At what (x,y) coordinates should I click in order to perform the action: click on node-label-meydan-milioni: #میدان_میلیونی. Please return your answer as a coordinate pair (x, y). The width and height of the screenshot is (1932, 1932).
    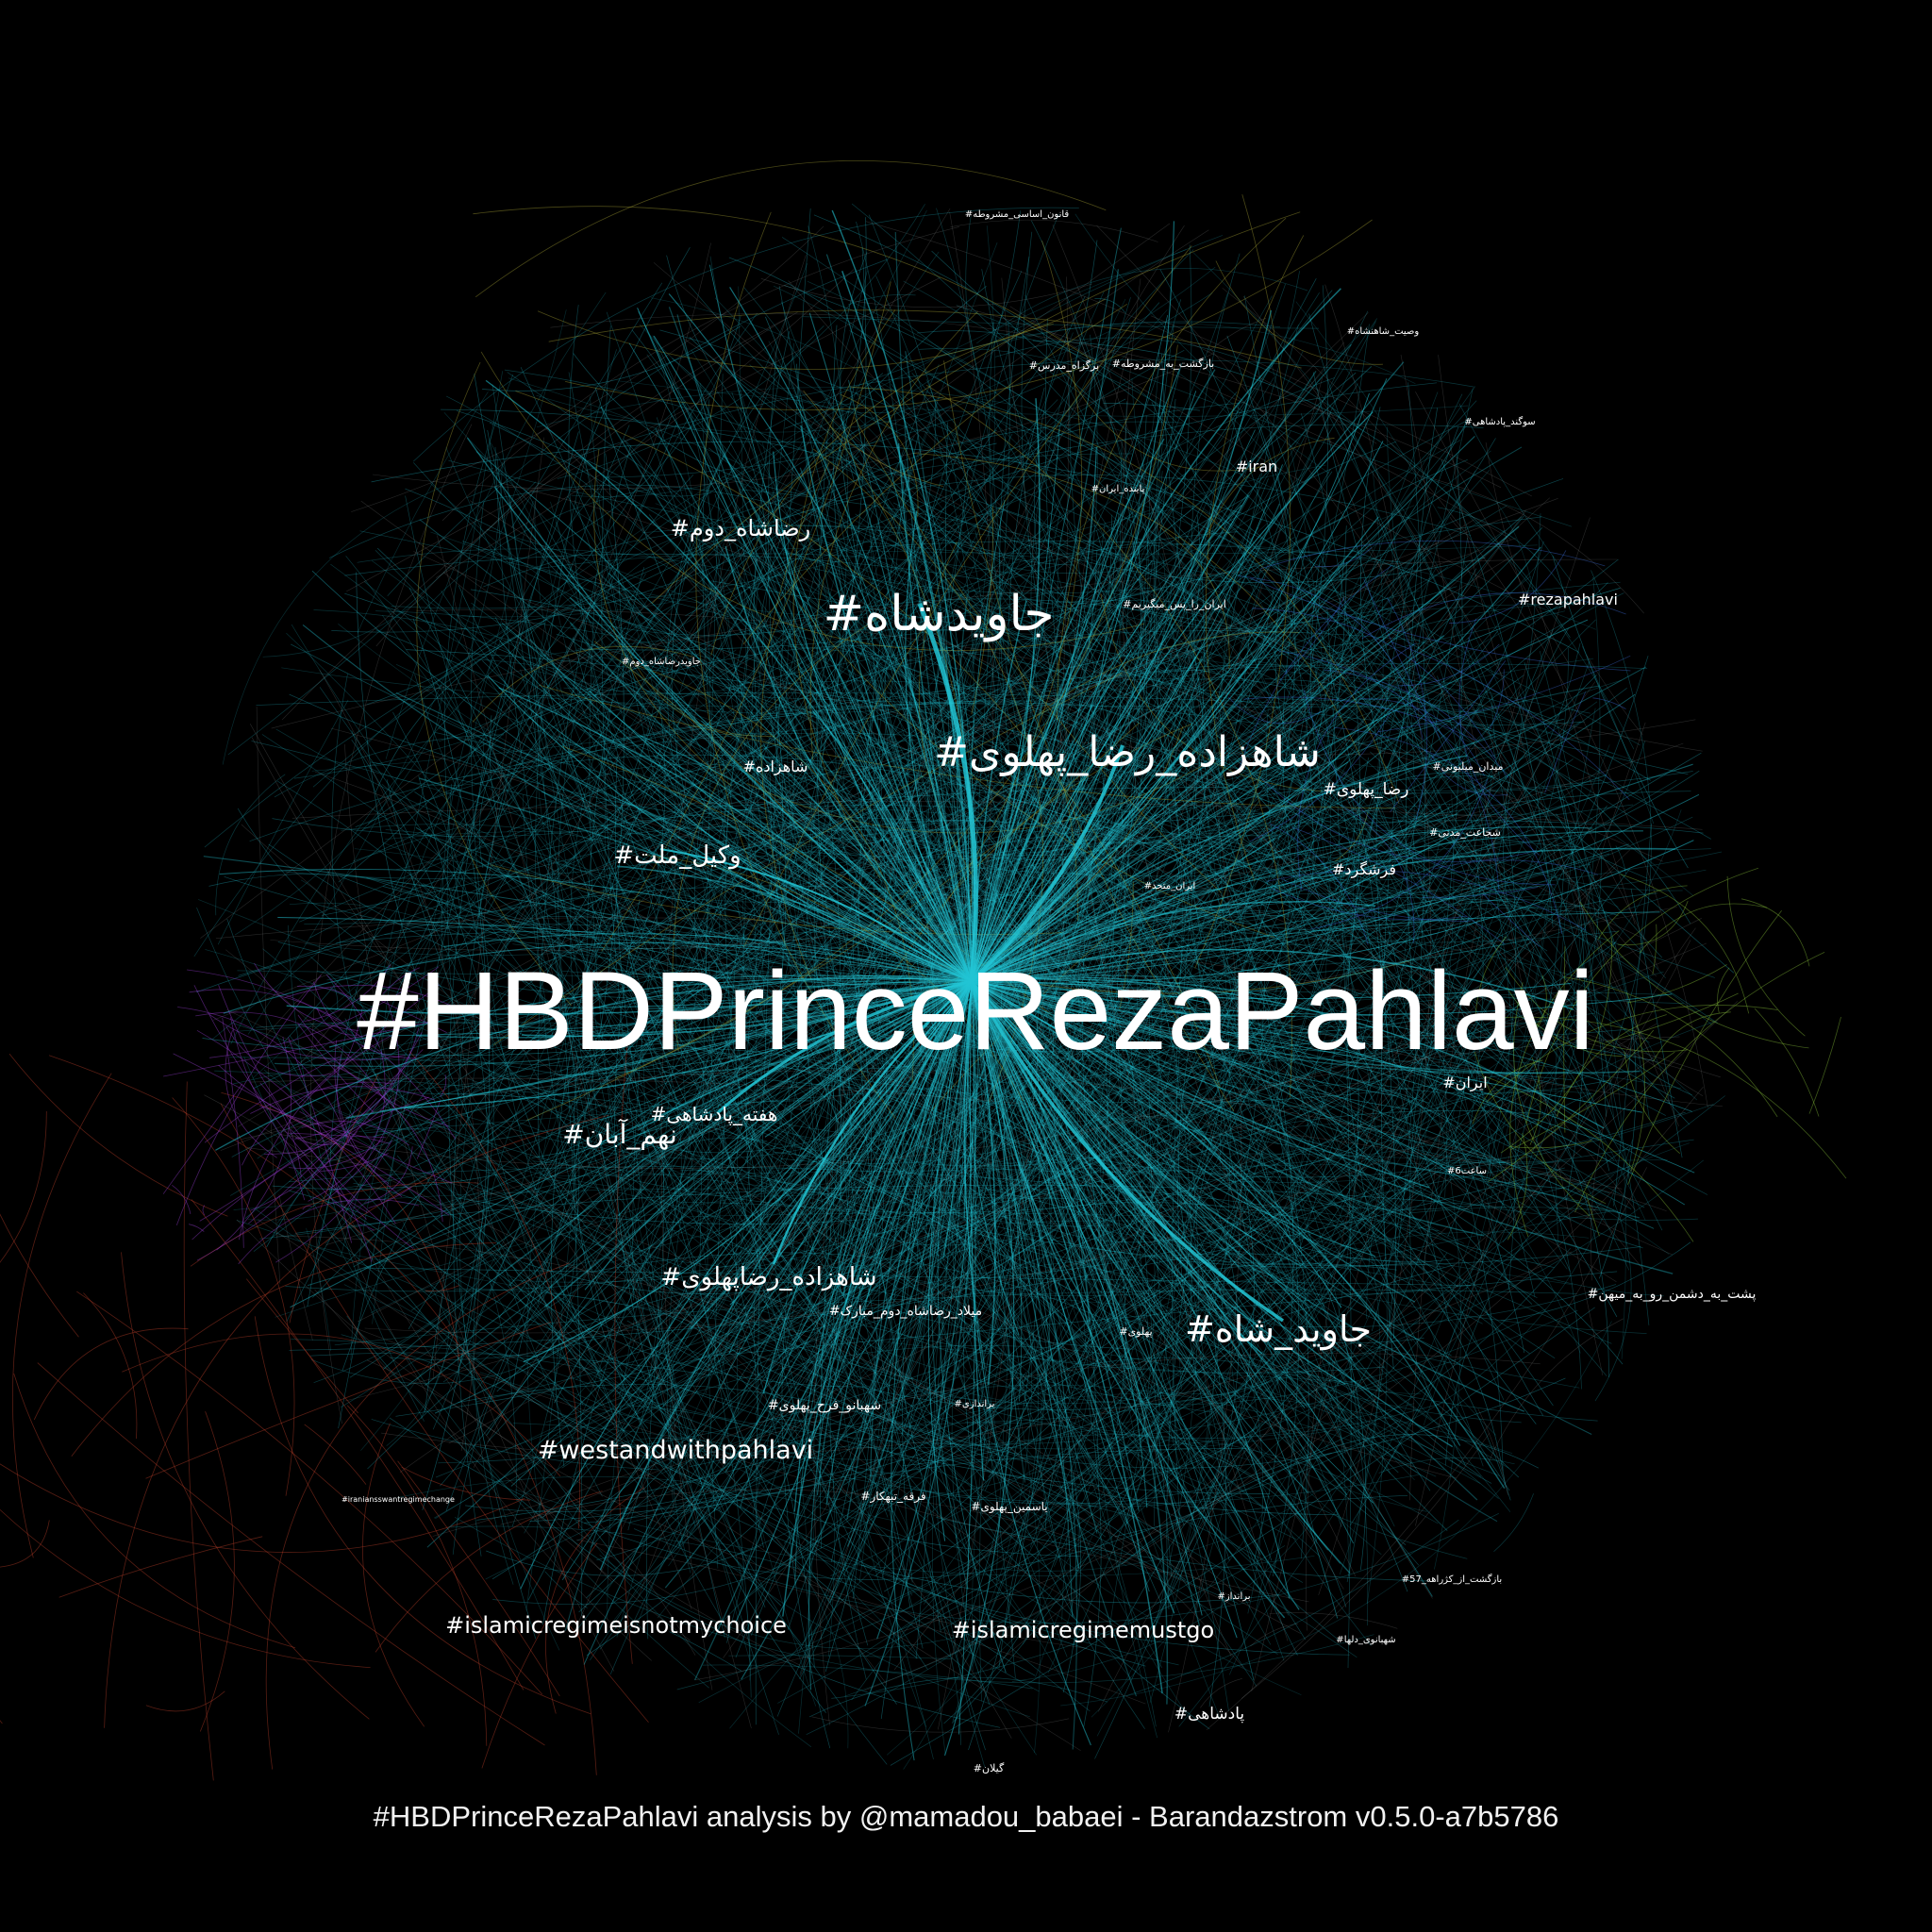
    Looking at the image, I should click on (1469, 767).